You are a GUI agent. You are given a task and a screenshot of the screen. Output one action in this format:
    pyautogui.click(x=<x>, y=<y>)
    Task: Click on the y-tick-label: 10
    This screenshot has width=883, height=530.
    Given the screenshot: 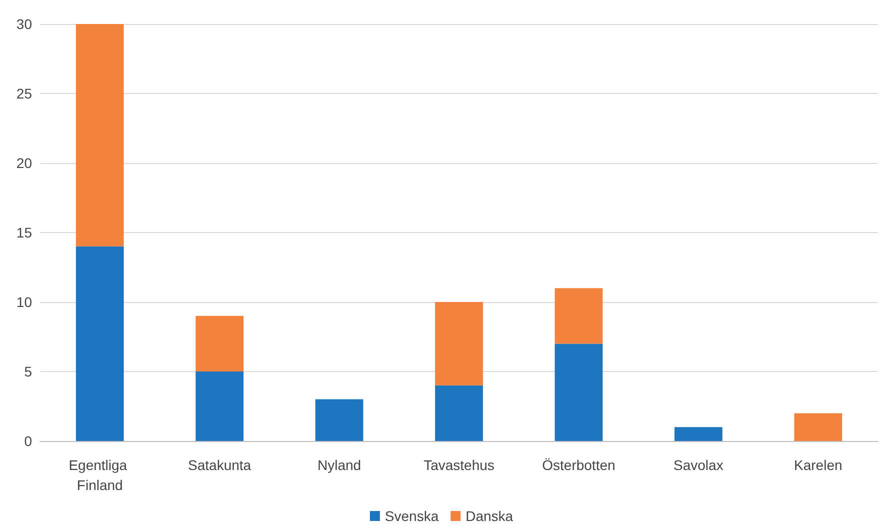 What is the action you would take?
    pyautogui.click(x=24, y=302)
    